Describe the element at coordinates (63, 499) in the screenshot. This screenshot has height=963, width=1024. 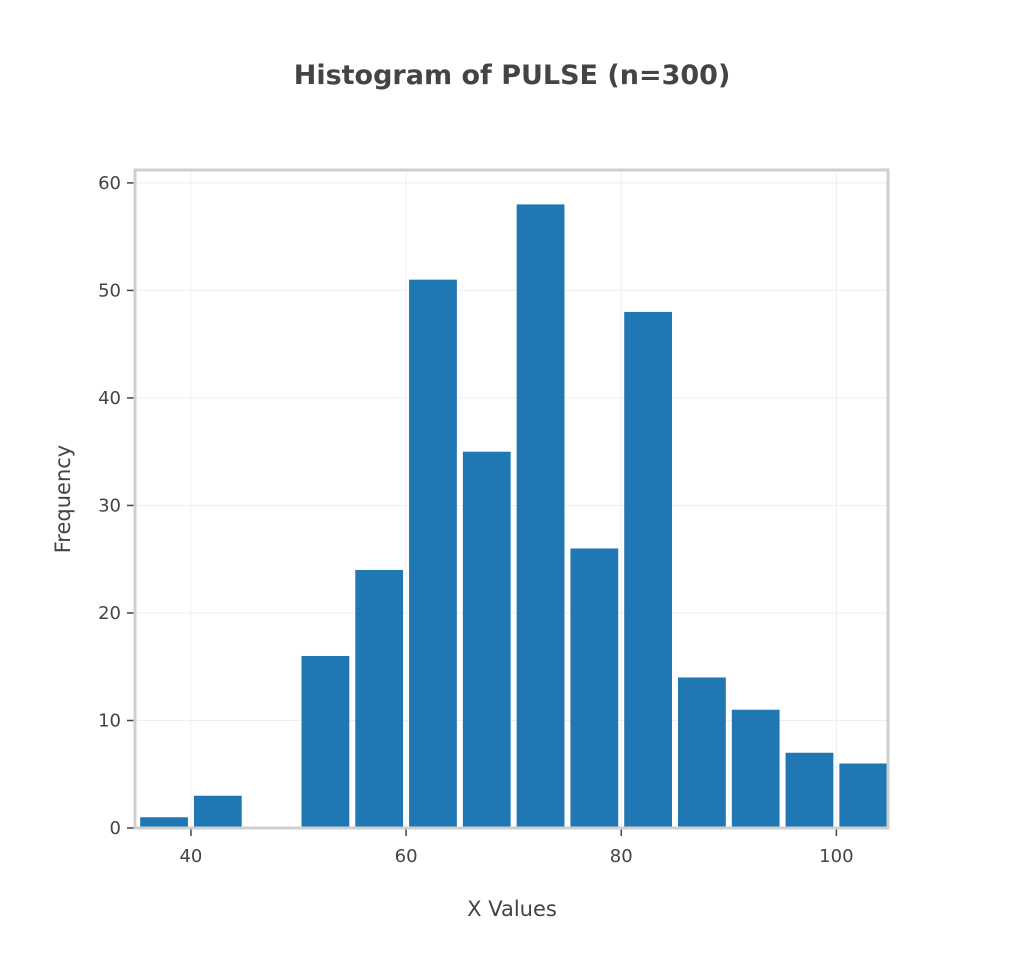
I see `y-axis-title: Frequency` at that location.